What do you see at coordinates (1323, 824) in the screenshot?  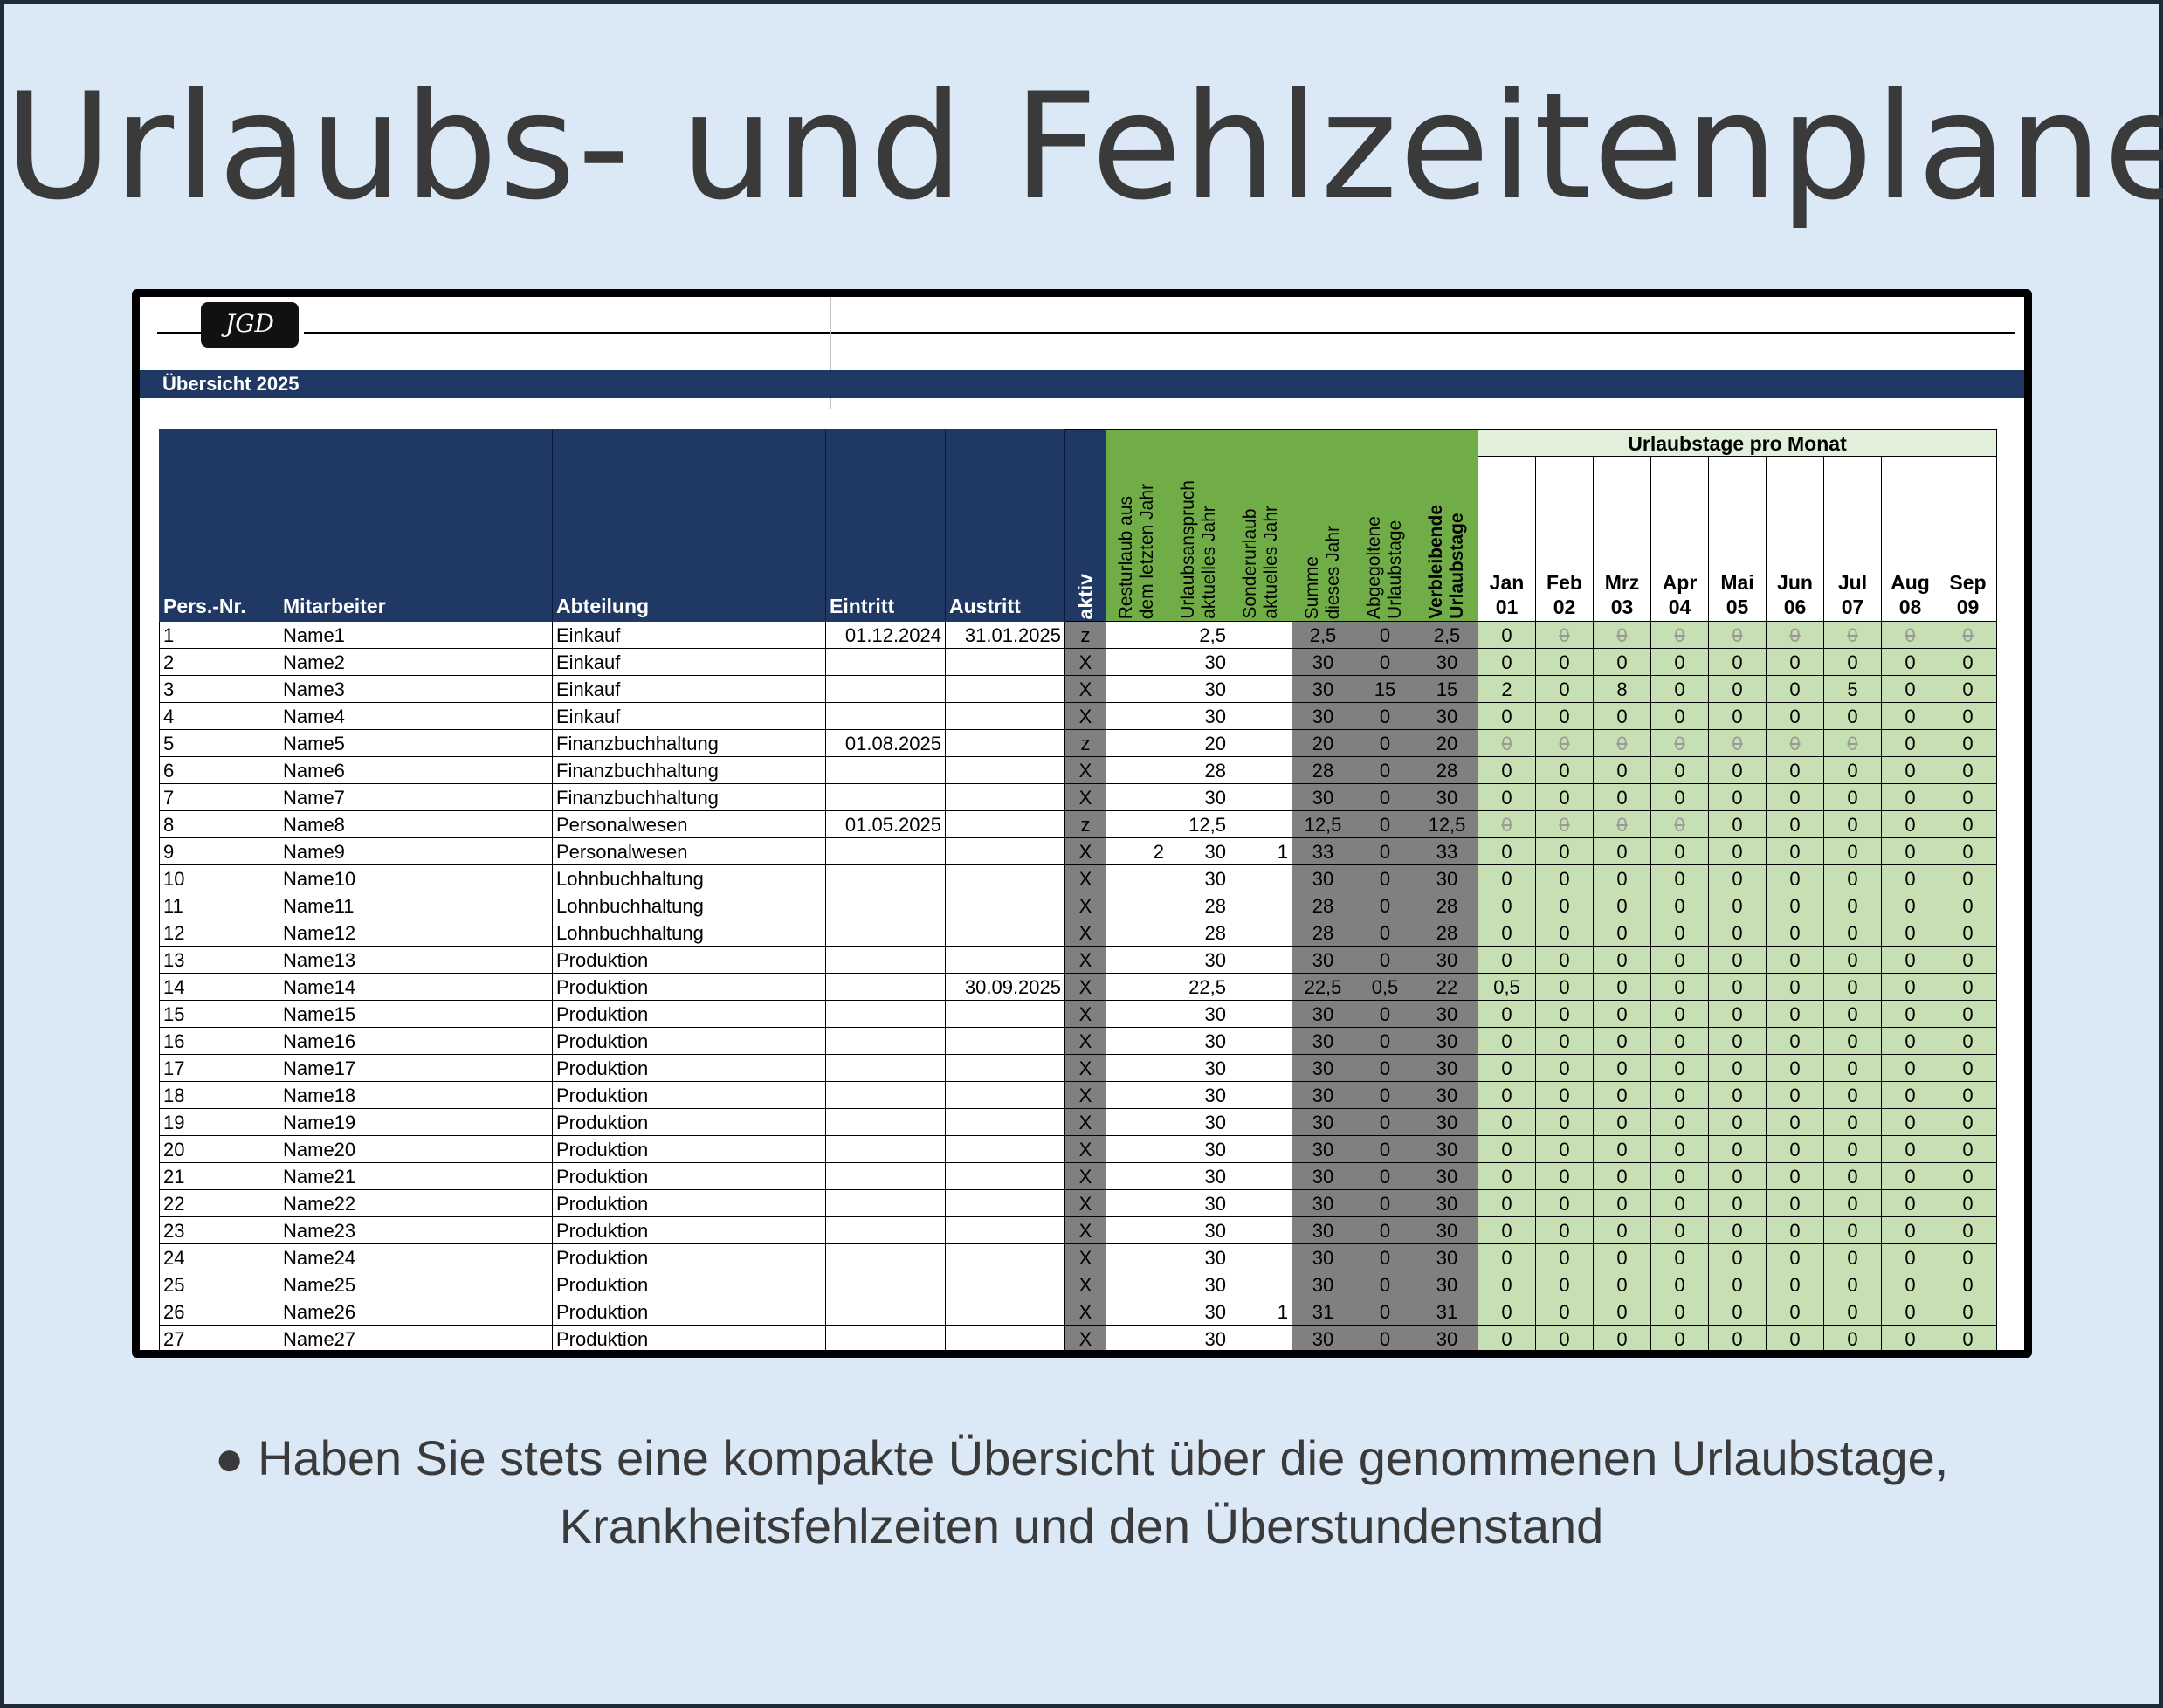 I see `cell-summe: 12,5` at bounding box center [1323, 824].